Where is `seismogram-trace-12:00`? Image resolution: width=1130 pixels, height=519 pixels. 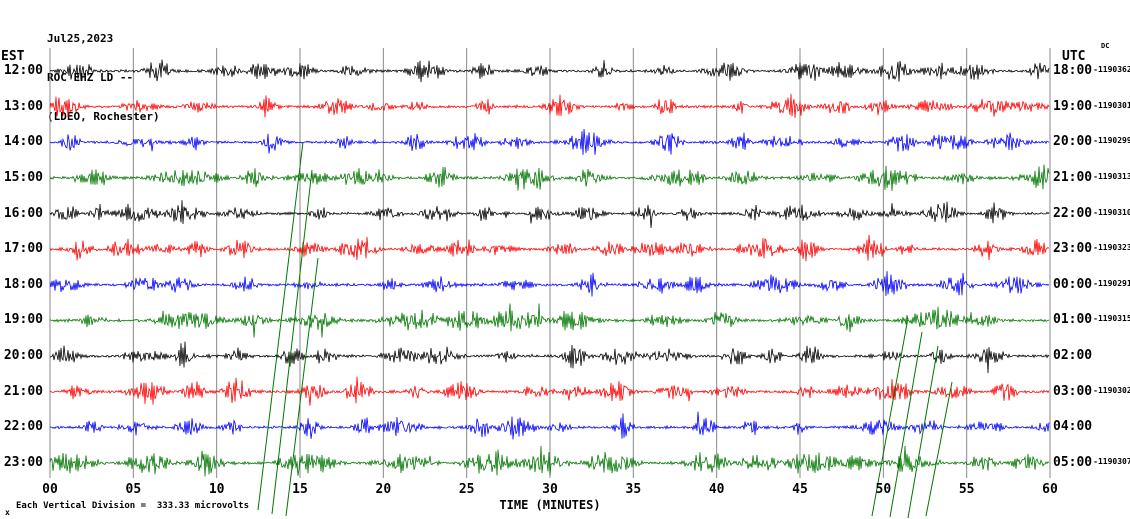 seismogram-trace-12:00 is located at coordinates (549, 71).